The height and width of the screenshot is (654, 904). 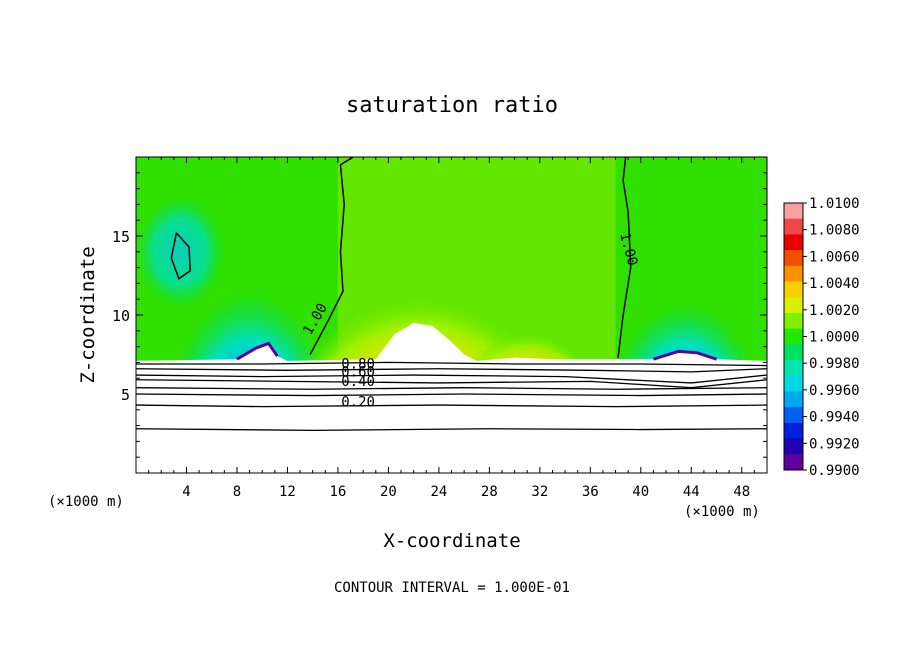 I want to click on x-tick-label: 48, so click(x=741, y=492).